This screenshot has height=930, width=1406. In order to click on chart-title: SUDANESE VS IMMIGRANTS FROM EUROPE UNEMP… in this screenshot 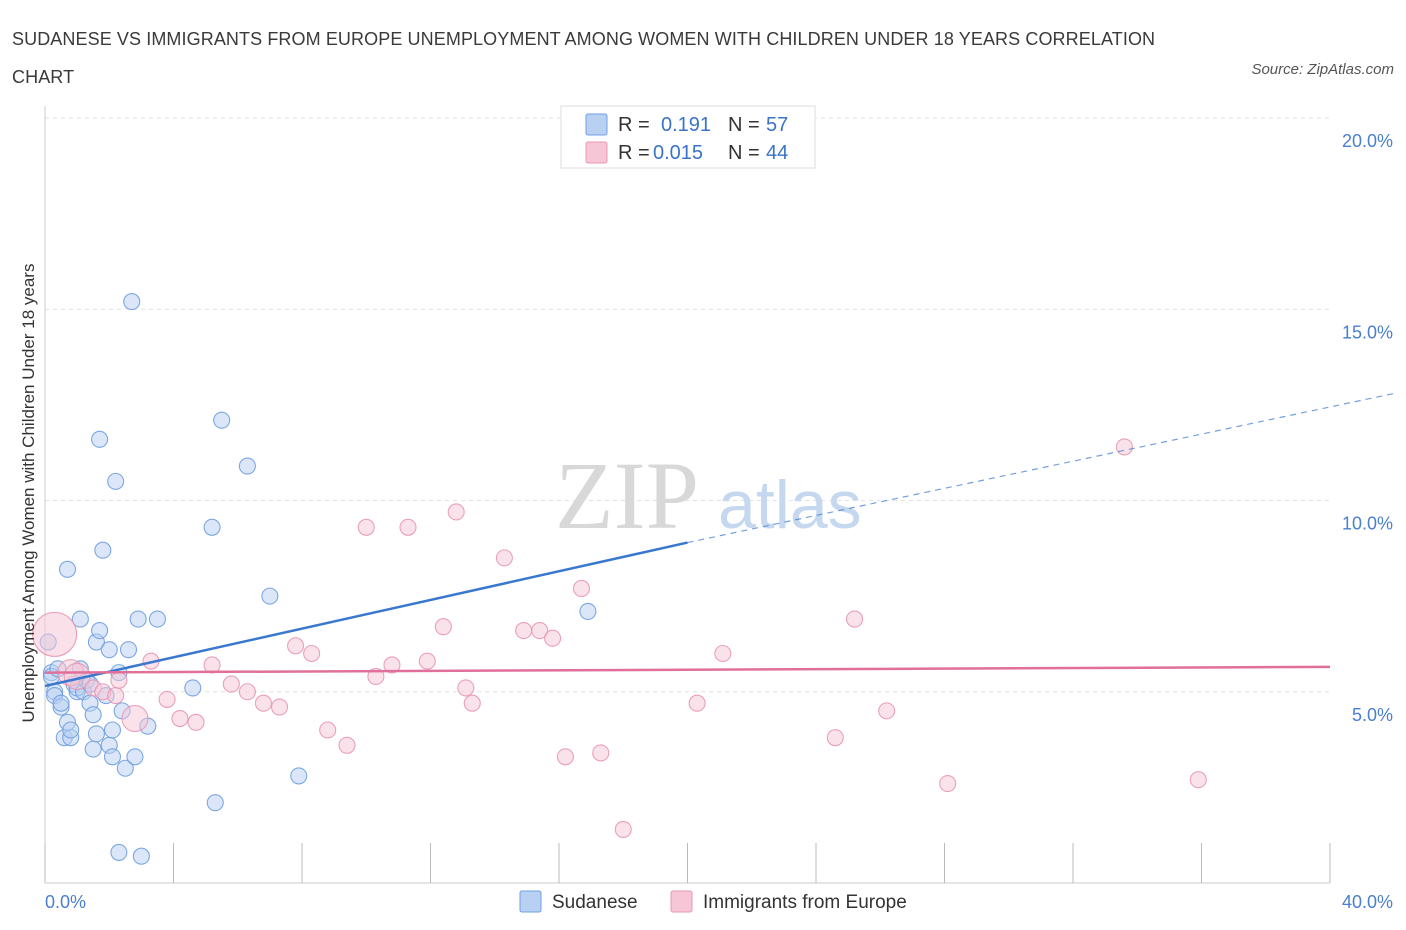, I will do `click(584, 58)`.